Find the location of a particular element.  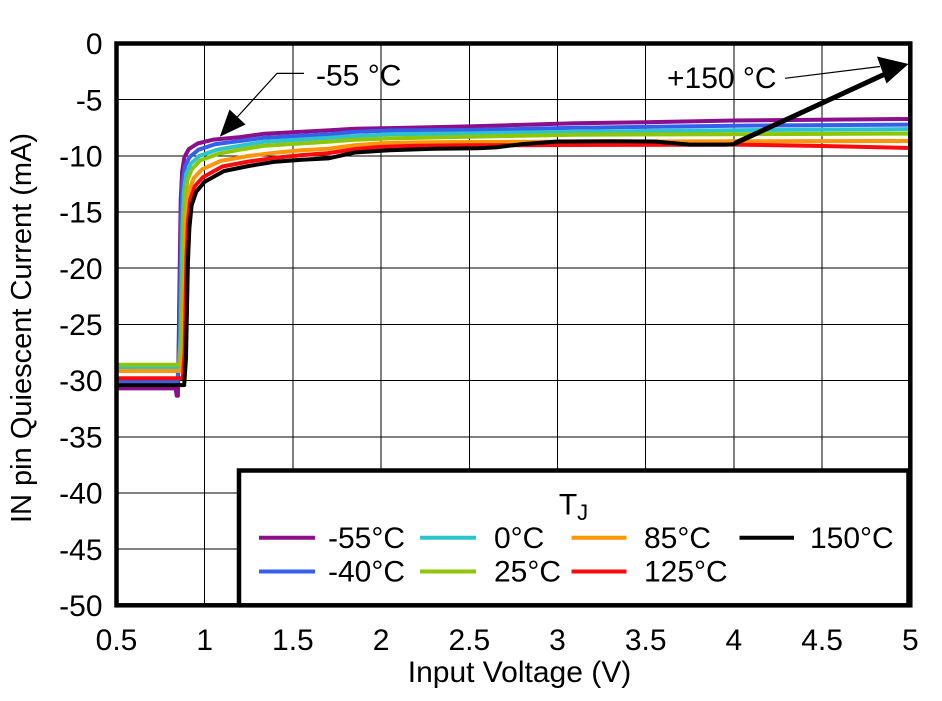

svg-text: TJ is located at coordinates (573, 507).